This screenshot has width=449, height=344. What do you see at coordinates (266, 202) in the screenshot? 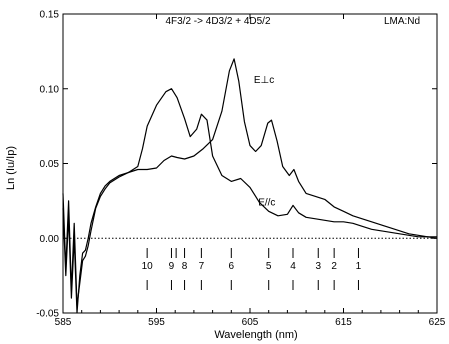
I see `series-label: E//c` at bounding box center [266, 202].